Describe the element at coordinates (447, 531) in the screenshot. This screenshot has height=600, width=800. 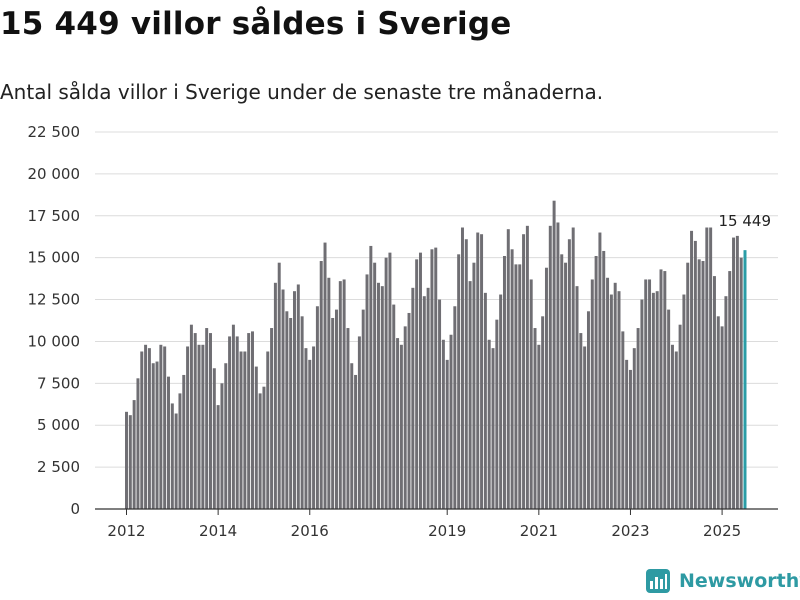
I see `x-tick-label: 2019` at that location.